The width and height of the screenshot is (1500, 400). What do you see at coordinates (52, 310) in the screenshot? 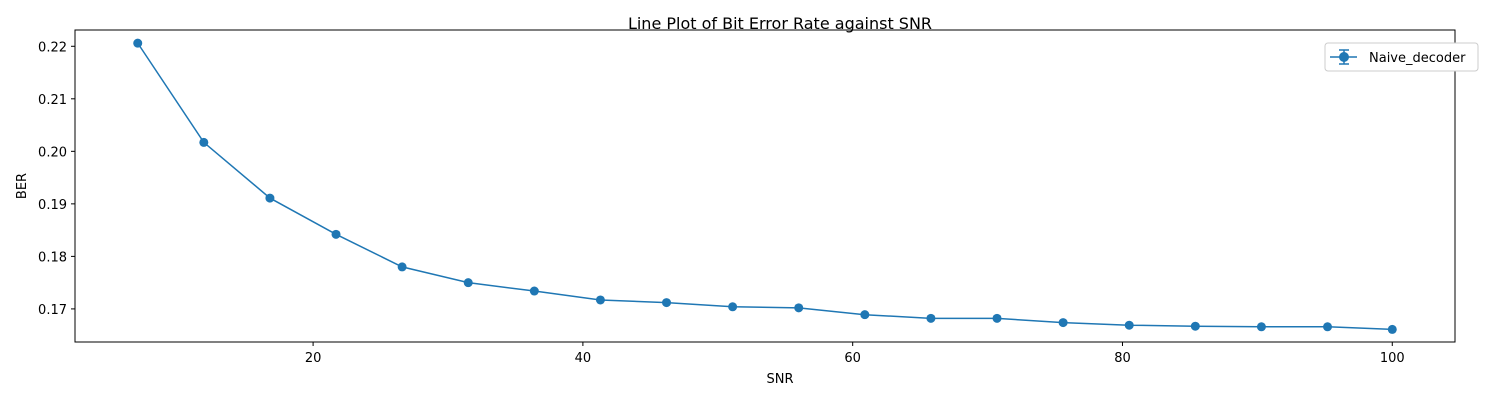
I see `y-tick-label: 0.17` at bounding box center [52, 310].